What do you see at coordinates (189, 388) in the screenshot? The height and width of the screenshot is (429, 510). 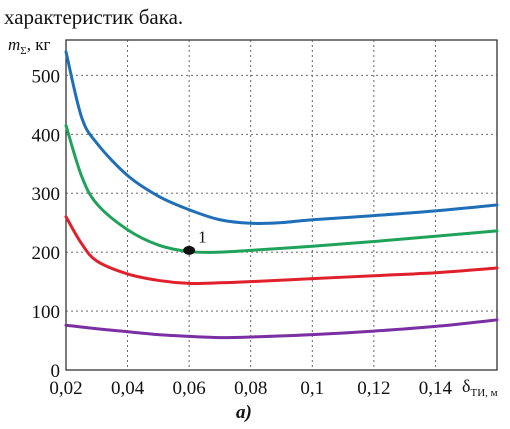 I see `x-tick-label: 0,06` at bounding box center [189, 388].